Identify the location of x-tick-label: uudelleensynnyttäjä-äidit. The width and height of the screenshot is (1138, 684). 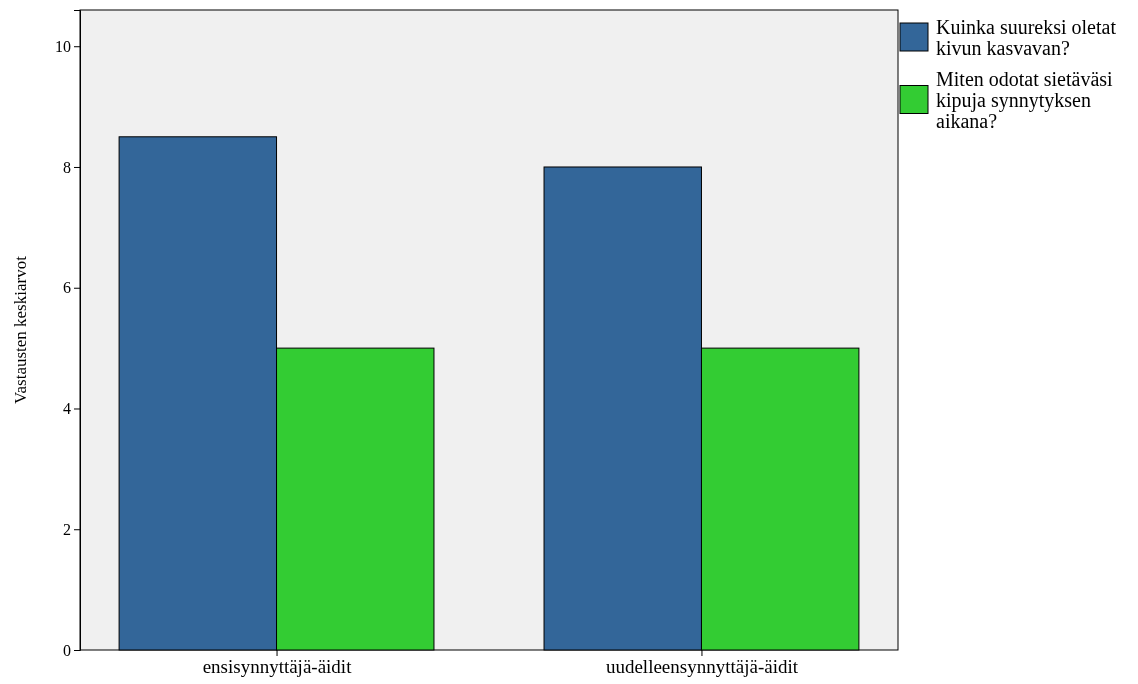
(702, 667).